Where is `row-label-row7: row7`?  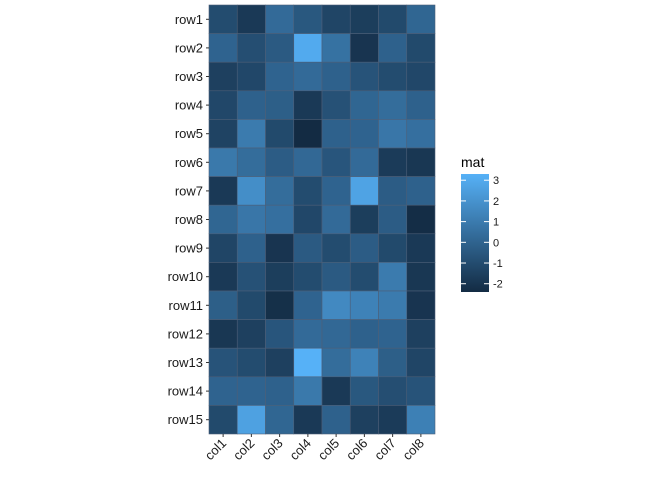
row-label-row7: row7 is located at coordinates (189, 190).